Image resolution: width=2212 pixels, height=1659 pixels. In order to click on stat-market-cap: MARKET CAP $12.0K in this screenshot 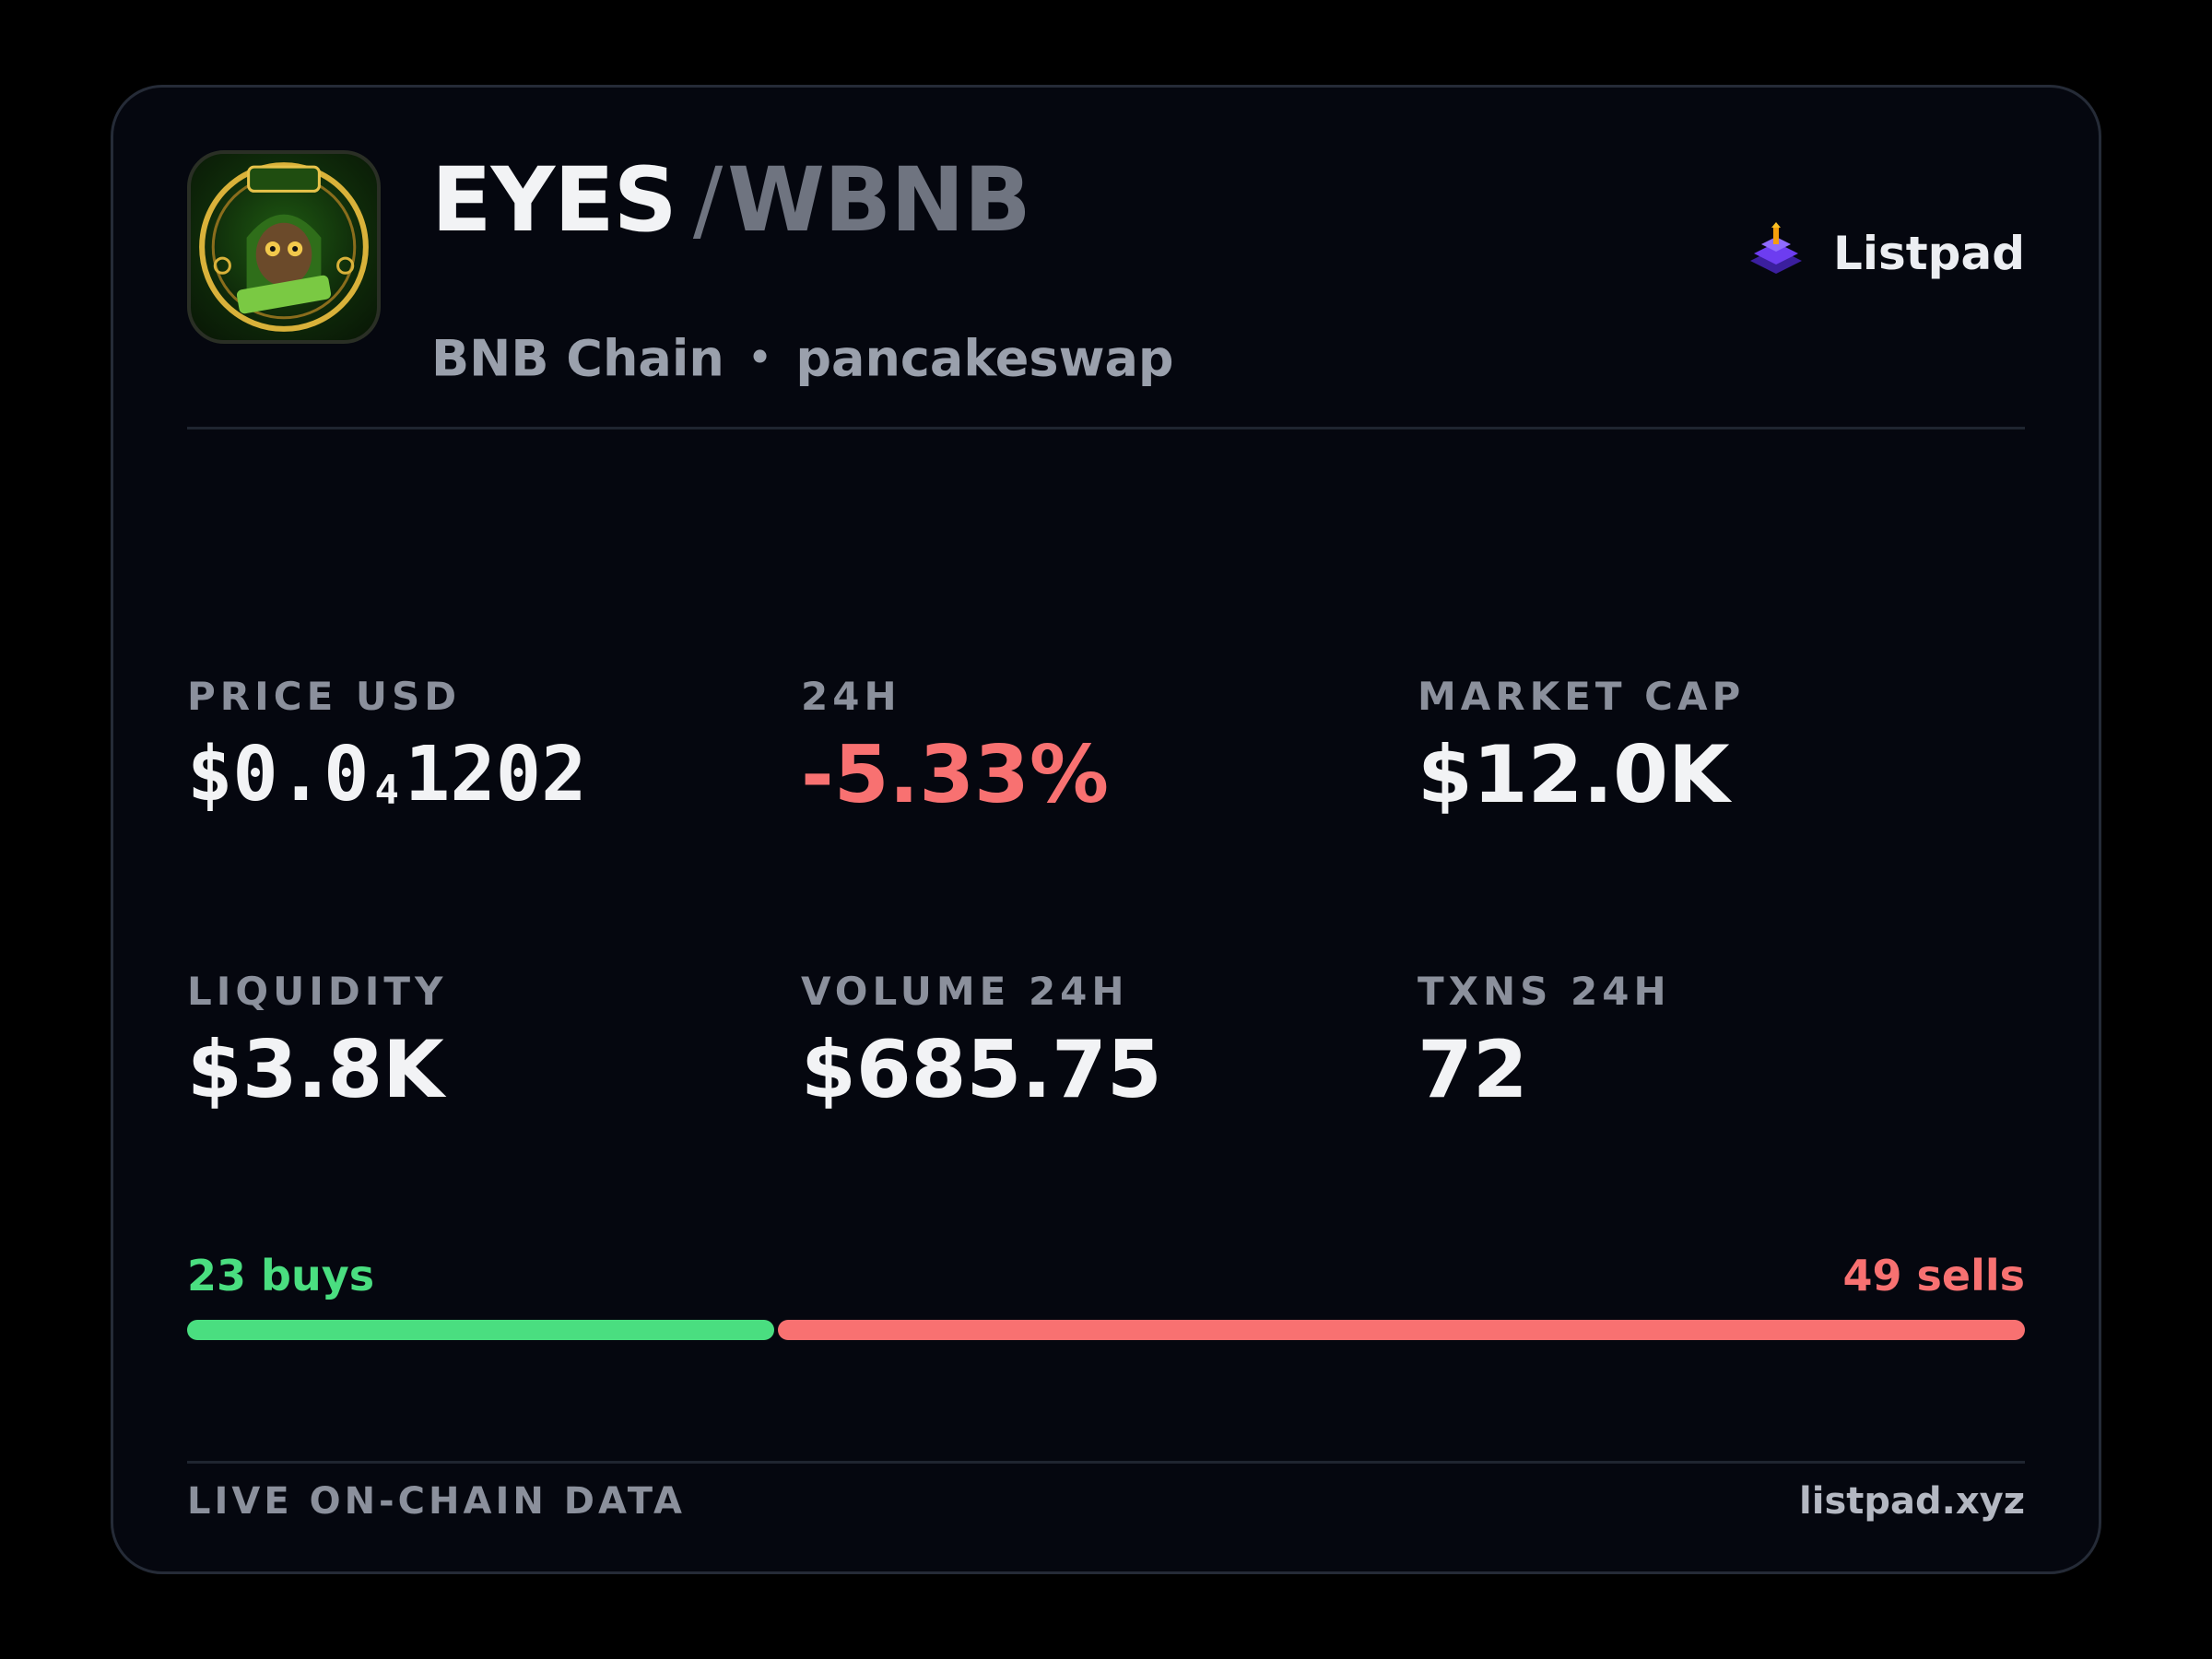, I will do `click(1581, 747)`.